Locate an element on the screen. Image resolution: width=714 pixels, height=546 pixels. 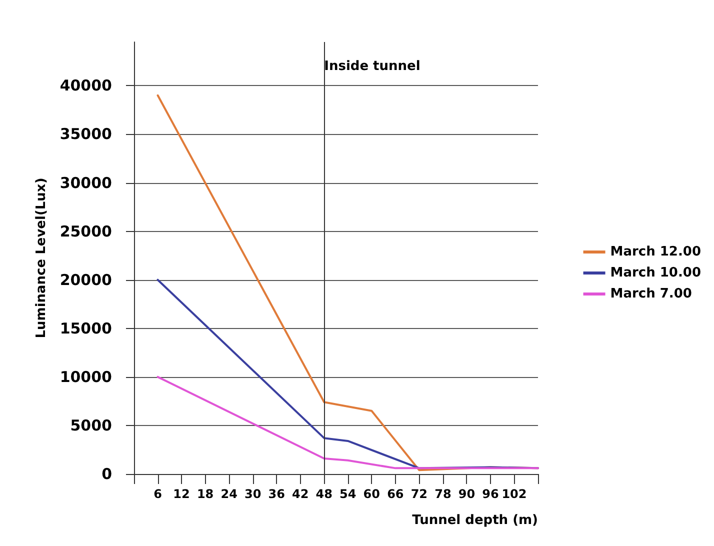
y-tick-label: 30000 is located at coordinates (86, 183).